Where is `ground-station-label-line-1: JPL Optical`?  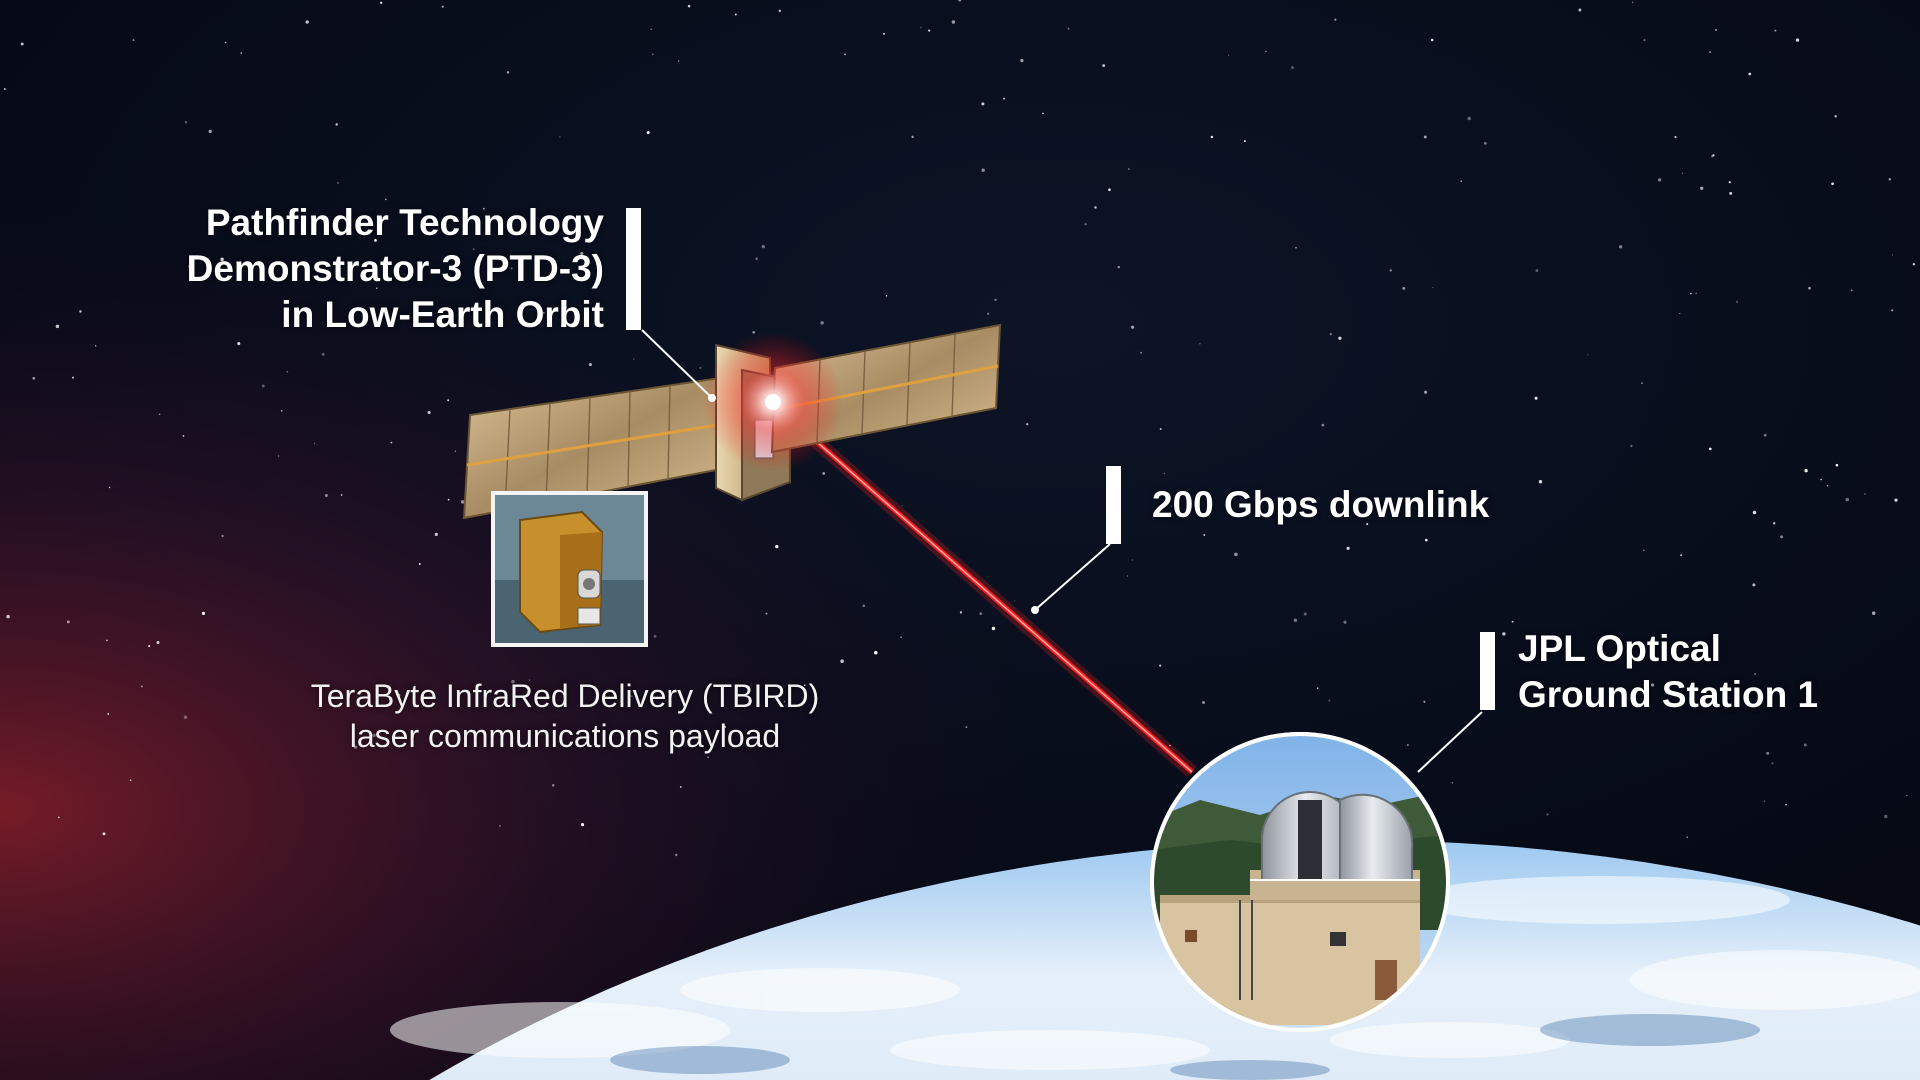
ground-station-label-line-1: JPL Optical is located at coordinates (1619, 648).